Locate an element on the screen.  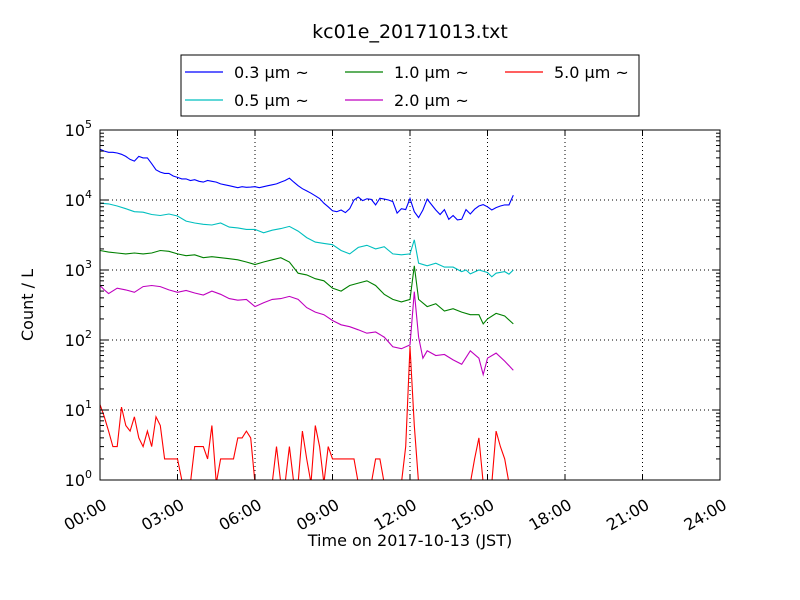
x-tick-label: 21:00 is located at coordinates (627, 515).